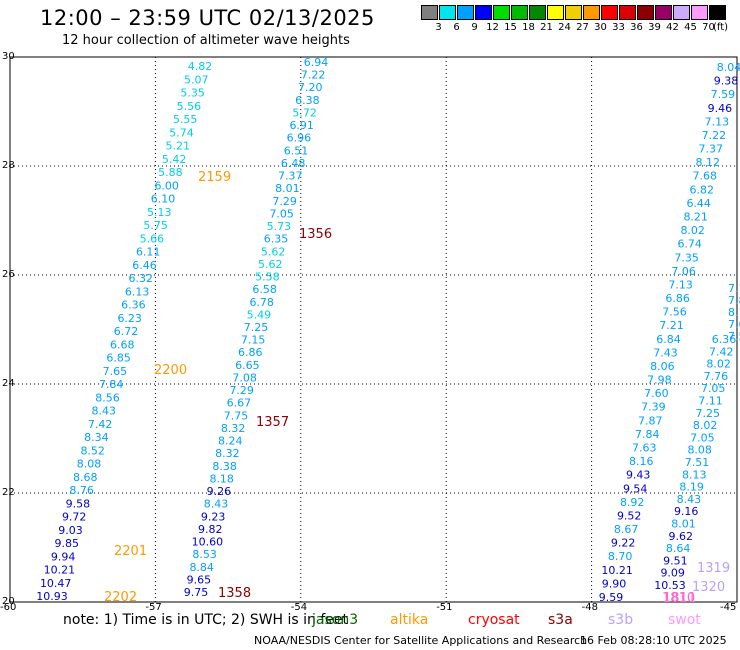 This screenshot has width=740, height=650. Describe the element at coordinates (100, 424) in the screenshot. I see `wave-height-value: 7.42` at that location.